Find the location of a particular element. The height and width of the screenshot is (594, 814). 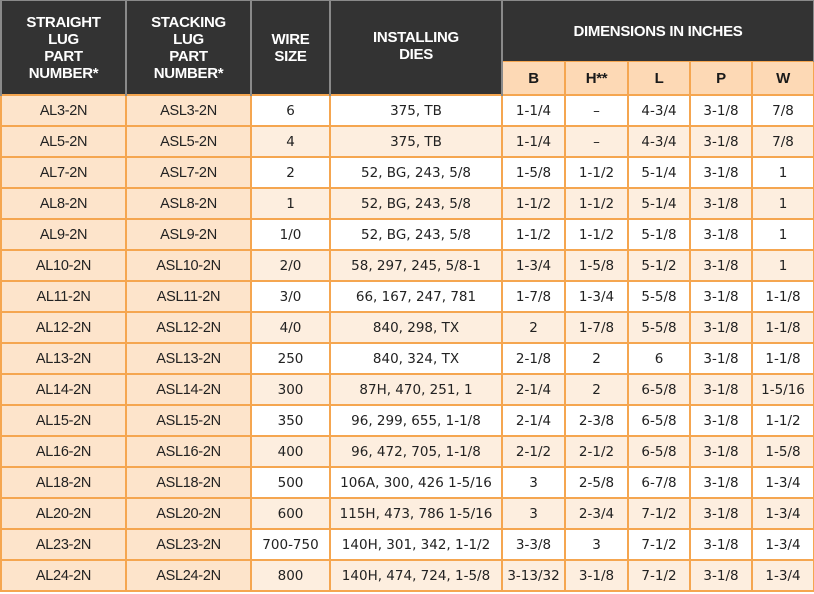

cell-stacking-lug-part: ASL10-2N is located at coordinates (188, 265).